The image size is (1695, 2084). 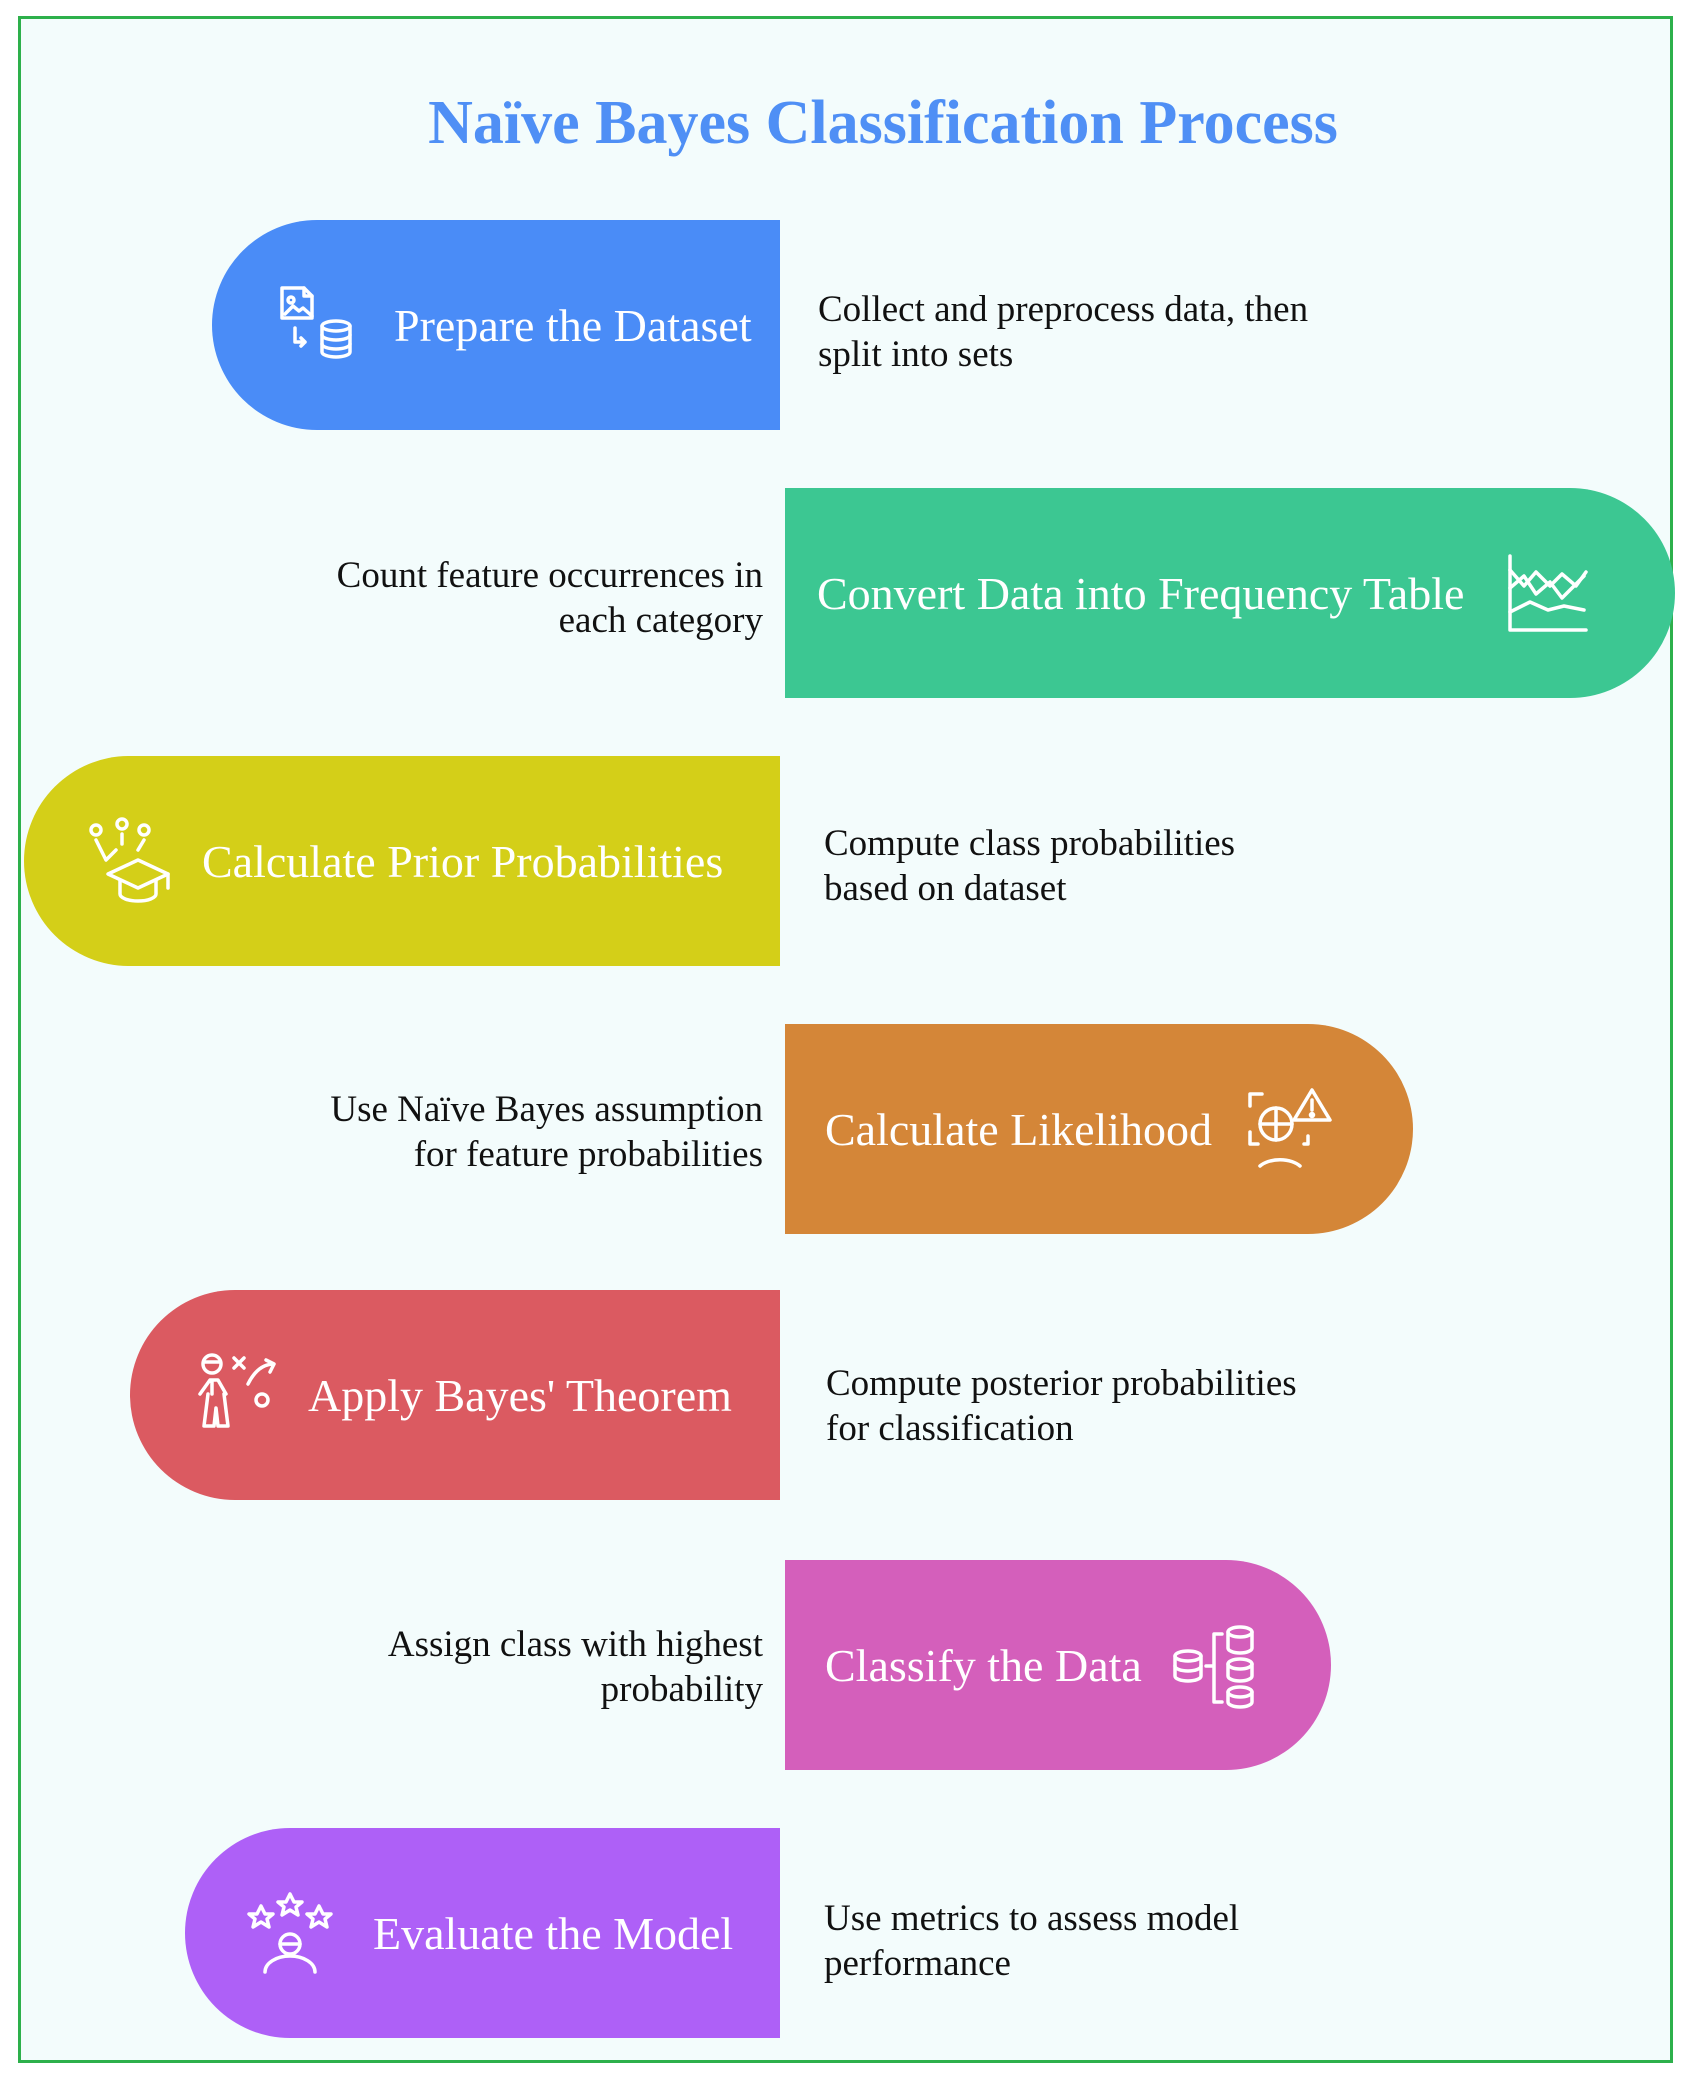 What do you see at coordinates (129, 860) in the screenshot?
I see `graduation-cap-icon` at bounding box center [129, 860].